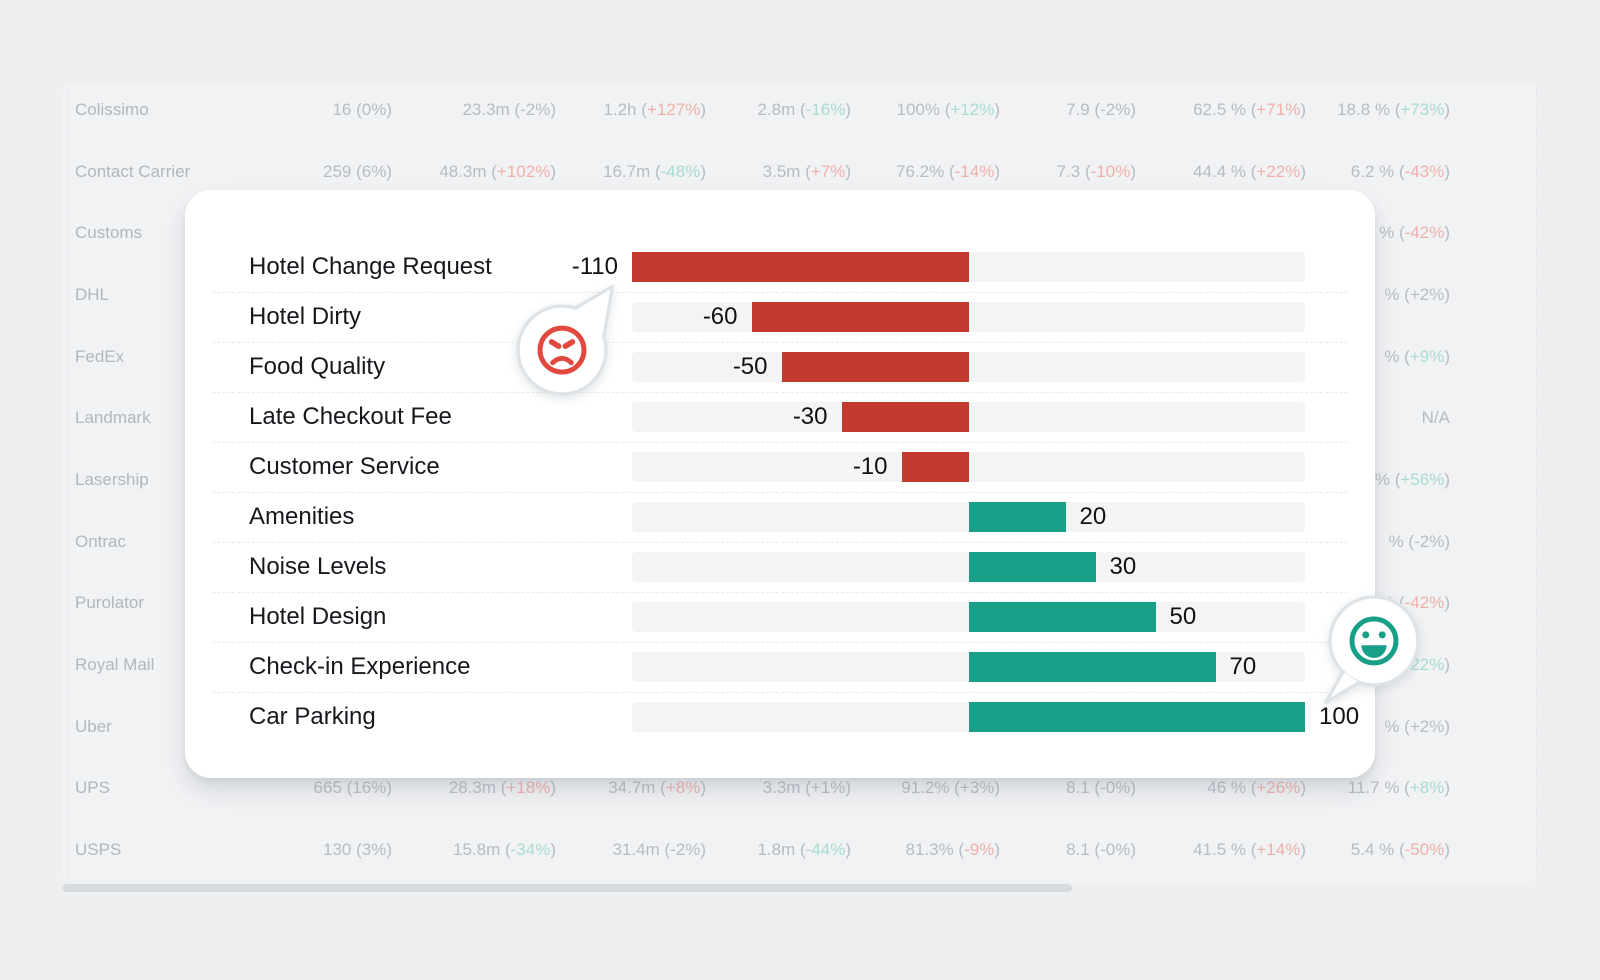 Image resolution: width=1600 pixels, height=980 pixels. What do you see at coordinates (654, 171) in the screenshot?
I see `metric-cell: 16.7m (-48%)` at bounding box center [654, 171].